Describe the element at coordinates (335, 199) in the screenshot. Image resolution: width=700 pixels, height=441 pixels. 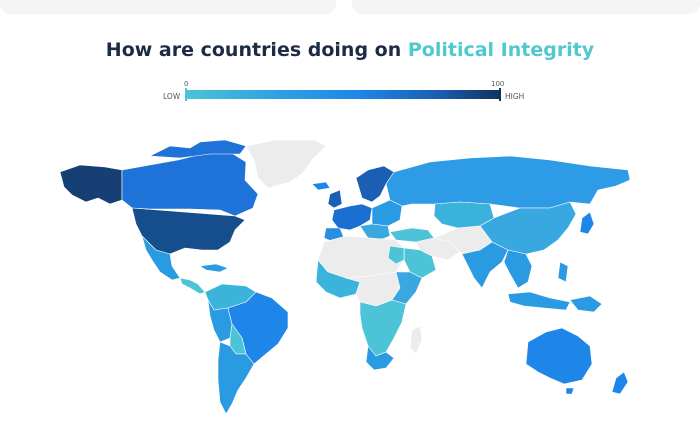
I see `region-uk` at that location.